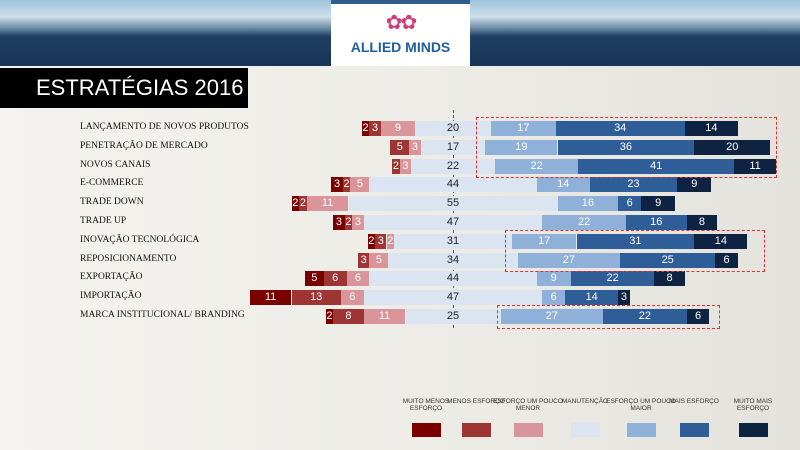 The image size is (800, 450). What do you see at coordinates (400, 47) in the screenshot?
I see `brand-name: ALLIED MINDS` at bounding box center [400, 47].